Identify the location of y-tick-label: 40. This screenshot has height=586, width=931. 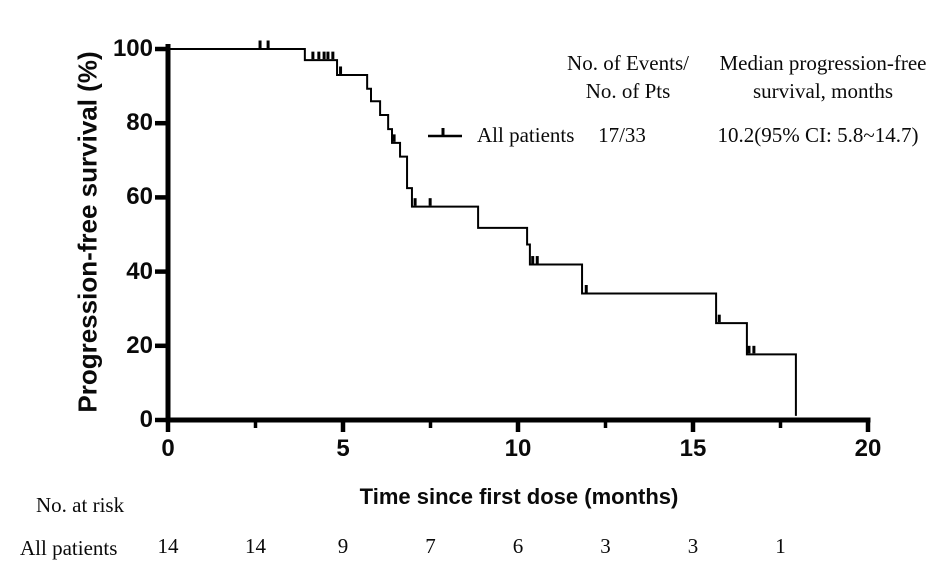
(139, 271).